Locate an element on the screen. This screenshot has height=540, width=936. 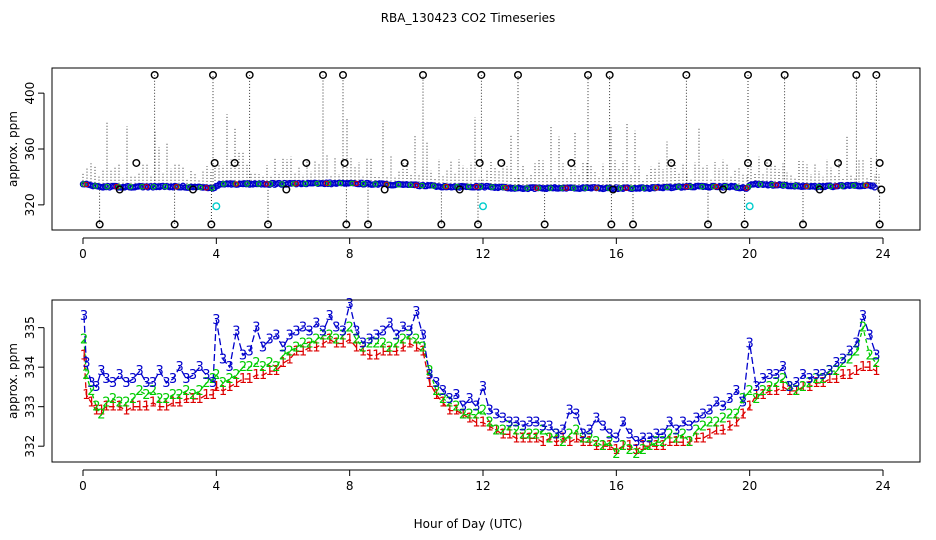
x-tick-label: 4 is located at coordinates (217, 254).